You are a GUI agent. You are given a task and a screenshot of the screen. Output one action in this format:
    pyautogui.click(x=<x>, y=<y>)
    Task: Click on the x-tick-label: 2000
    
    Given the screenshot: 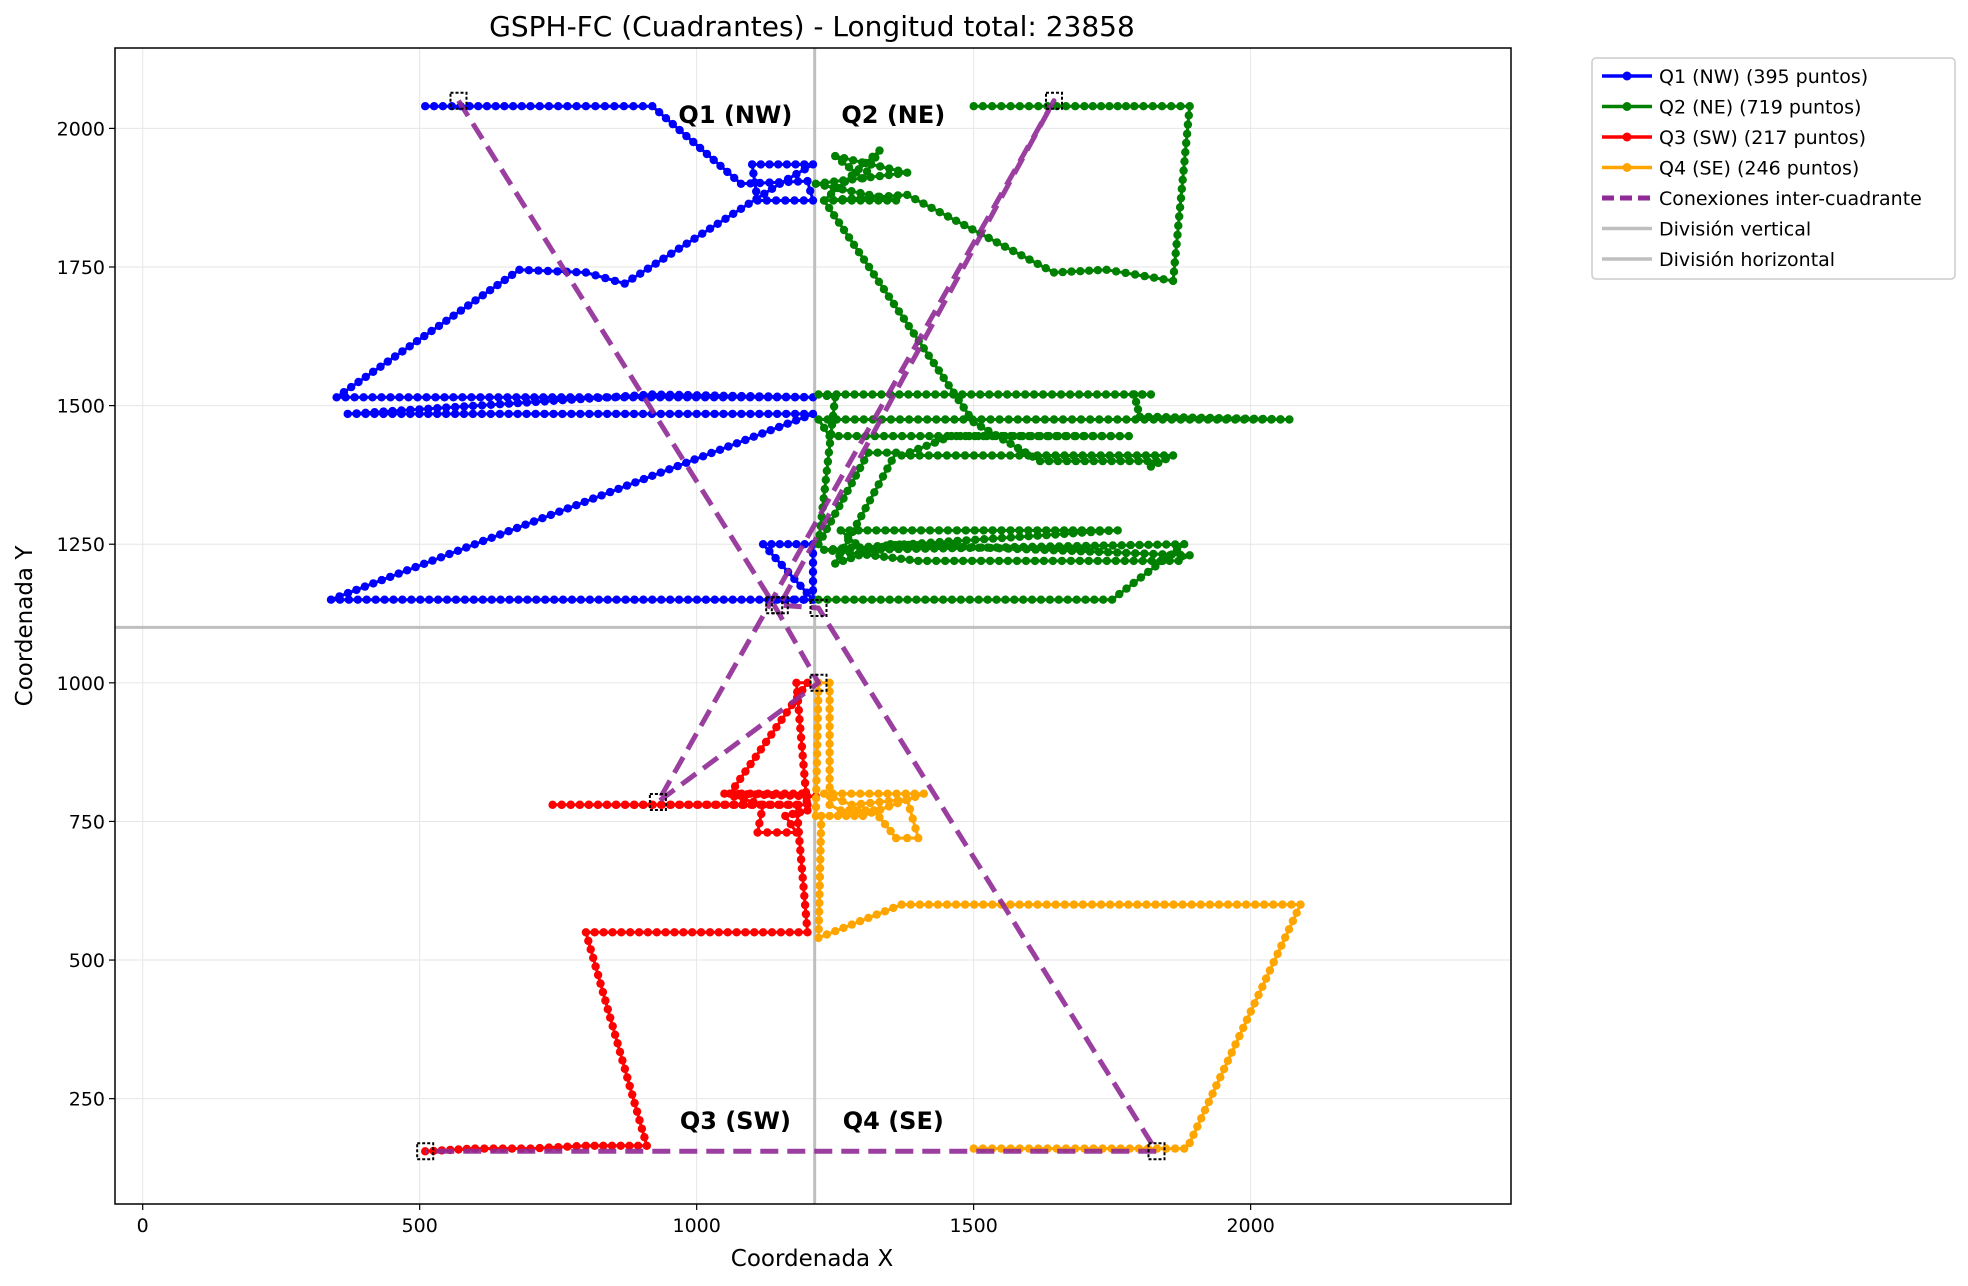 What is the action you would take?
    pyautogui.click(x=1250, y=1226)
    